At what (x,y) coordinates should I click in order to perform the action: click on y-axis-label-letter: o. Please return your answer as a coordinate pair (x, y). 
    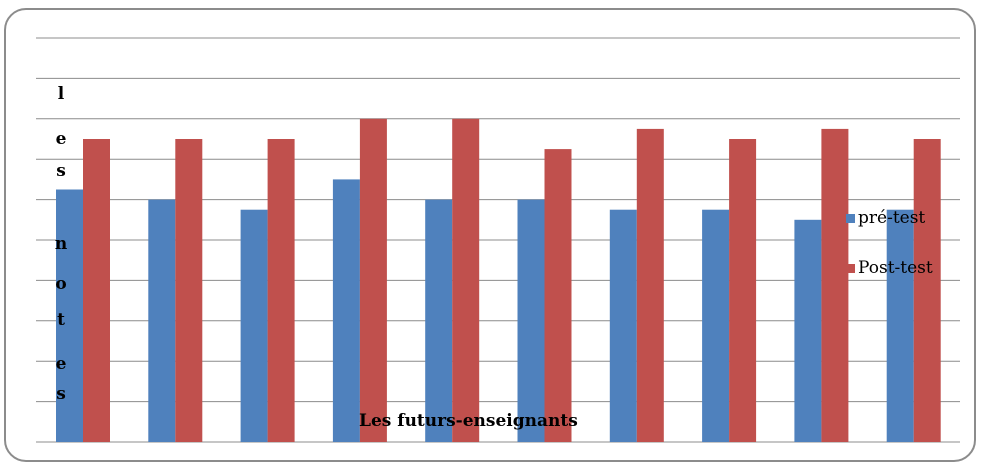
    Looking at the image, I should click on (61, 284).